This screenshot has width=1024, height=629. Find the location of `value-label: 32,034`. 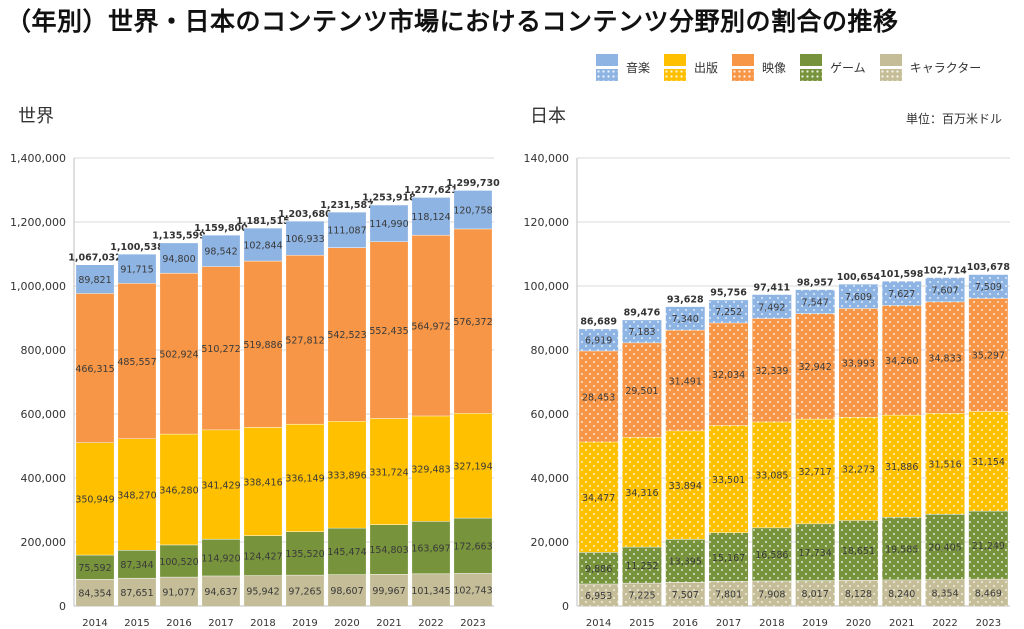

value-label: 32,034 is located at coordinates (728, 375).